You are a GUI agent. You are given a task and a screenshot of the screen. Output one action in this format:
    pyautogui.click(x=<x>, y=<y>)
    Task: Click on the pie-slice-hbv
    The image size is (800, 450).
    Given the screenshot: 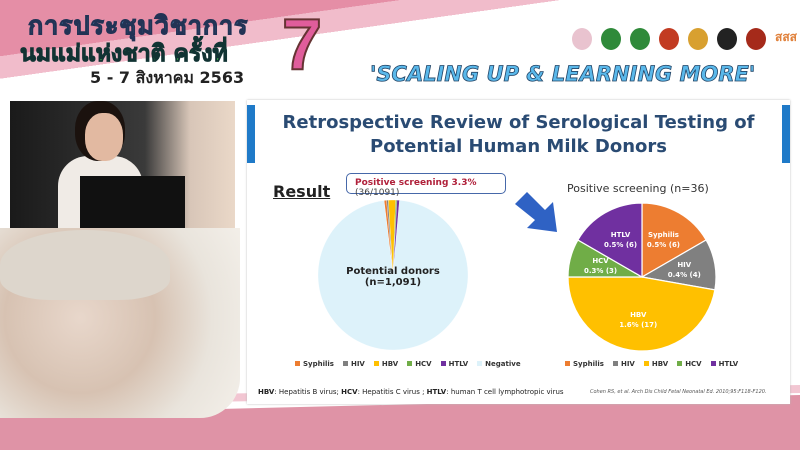 What is the action you would take?
    pyautogui.click(x=641, y=314)
    